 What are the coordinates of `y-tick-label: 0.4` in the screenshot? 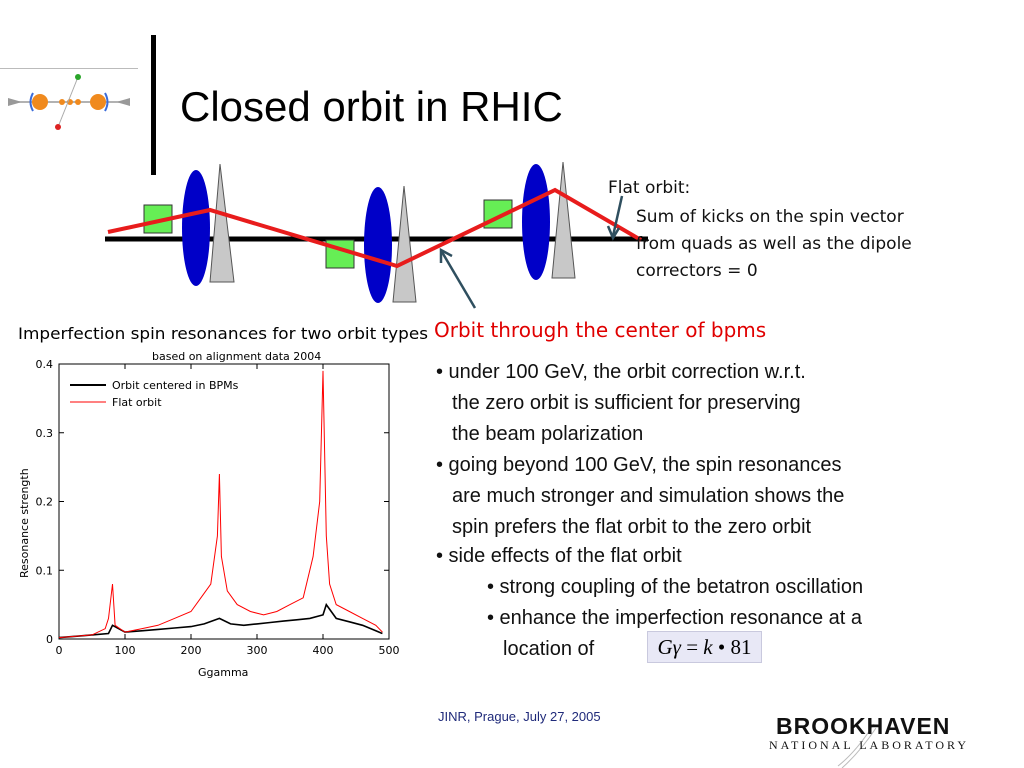 It's located at (45, 364).